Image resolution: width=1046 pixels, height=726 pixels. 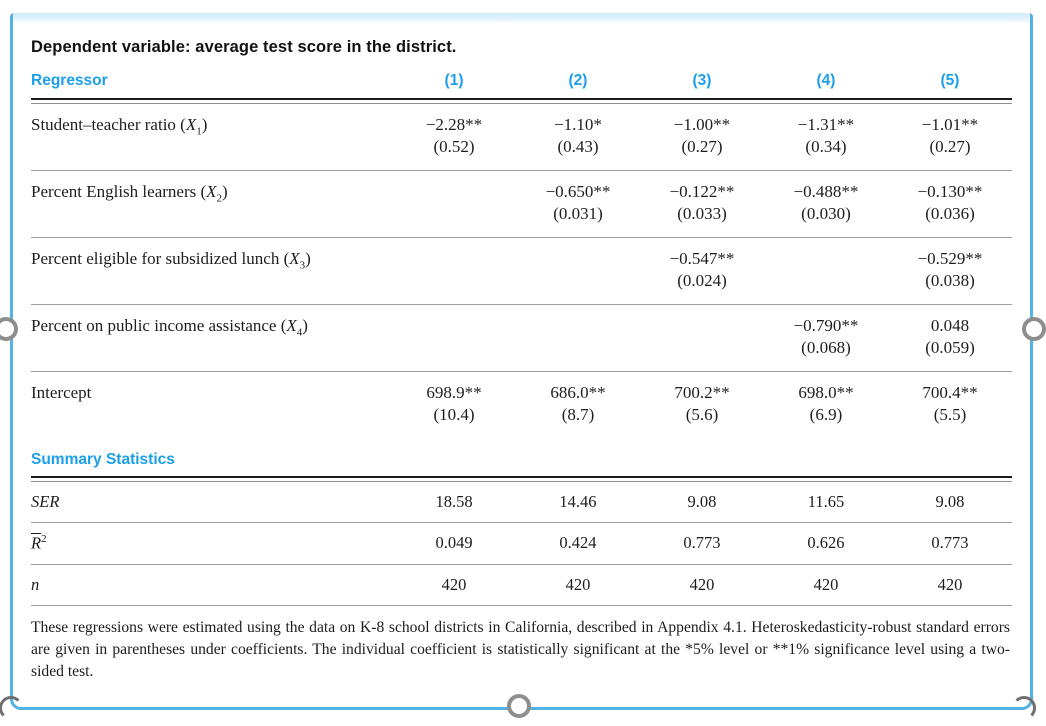 I want to click on summary-label: n, so click(x=212, y=584).